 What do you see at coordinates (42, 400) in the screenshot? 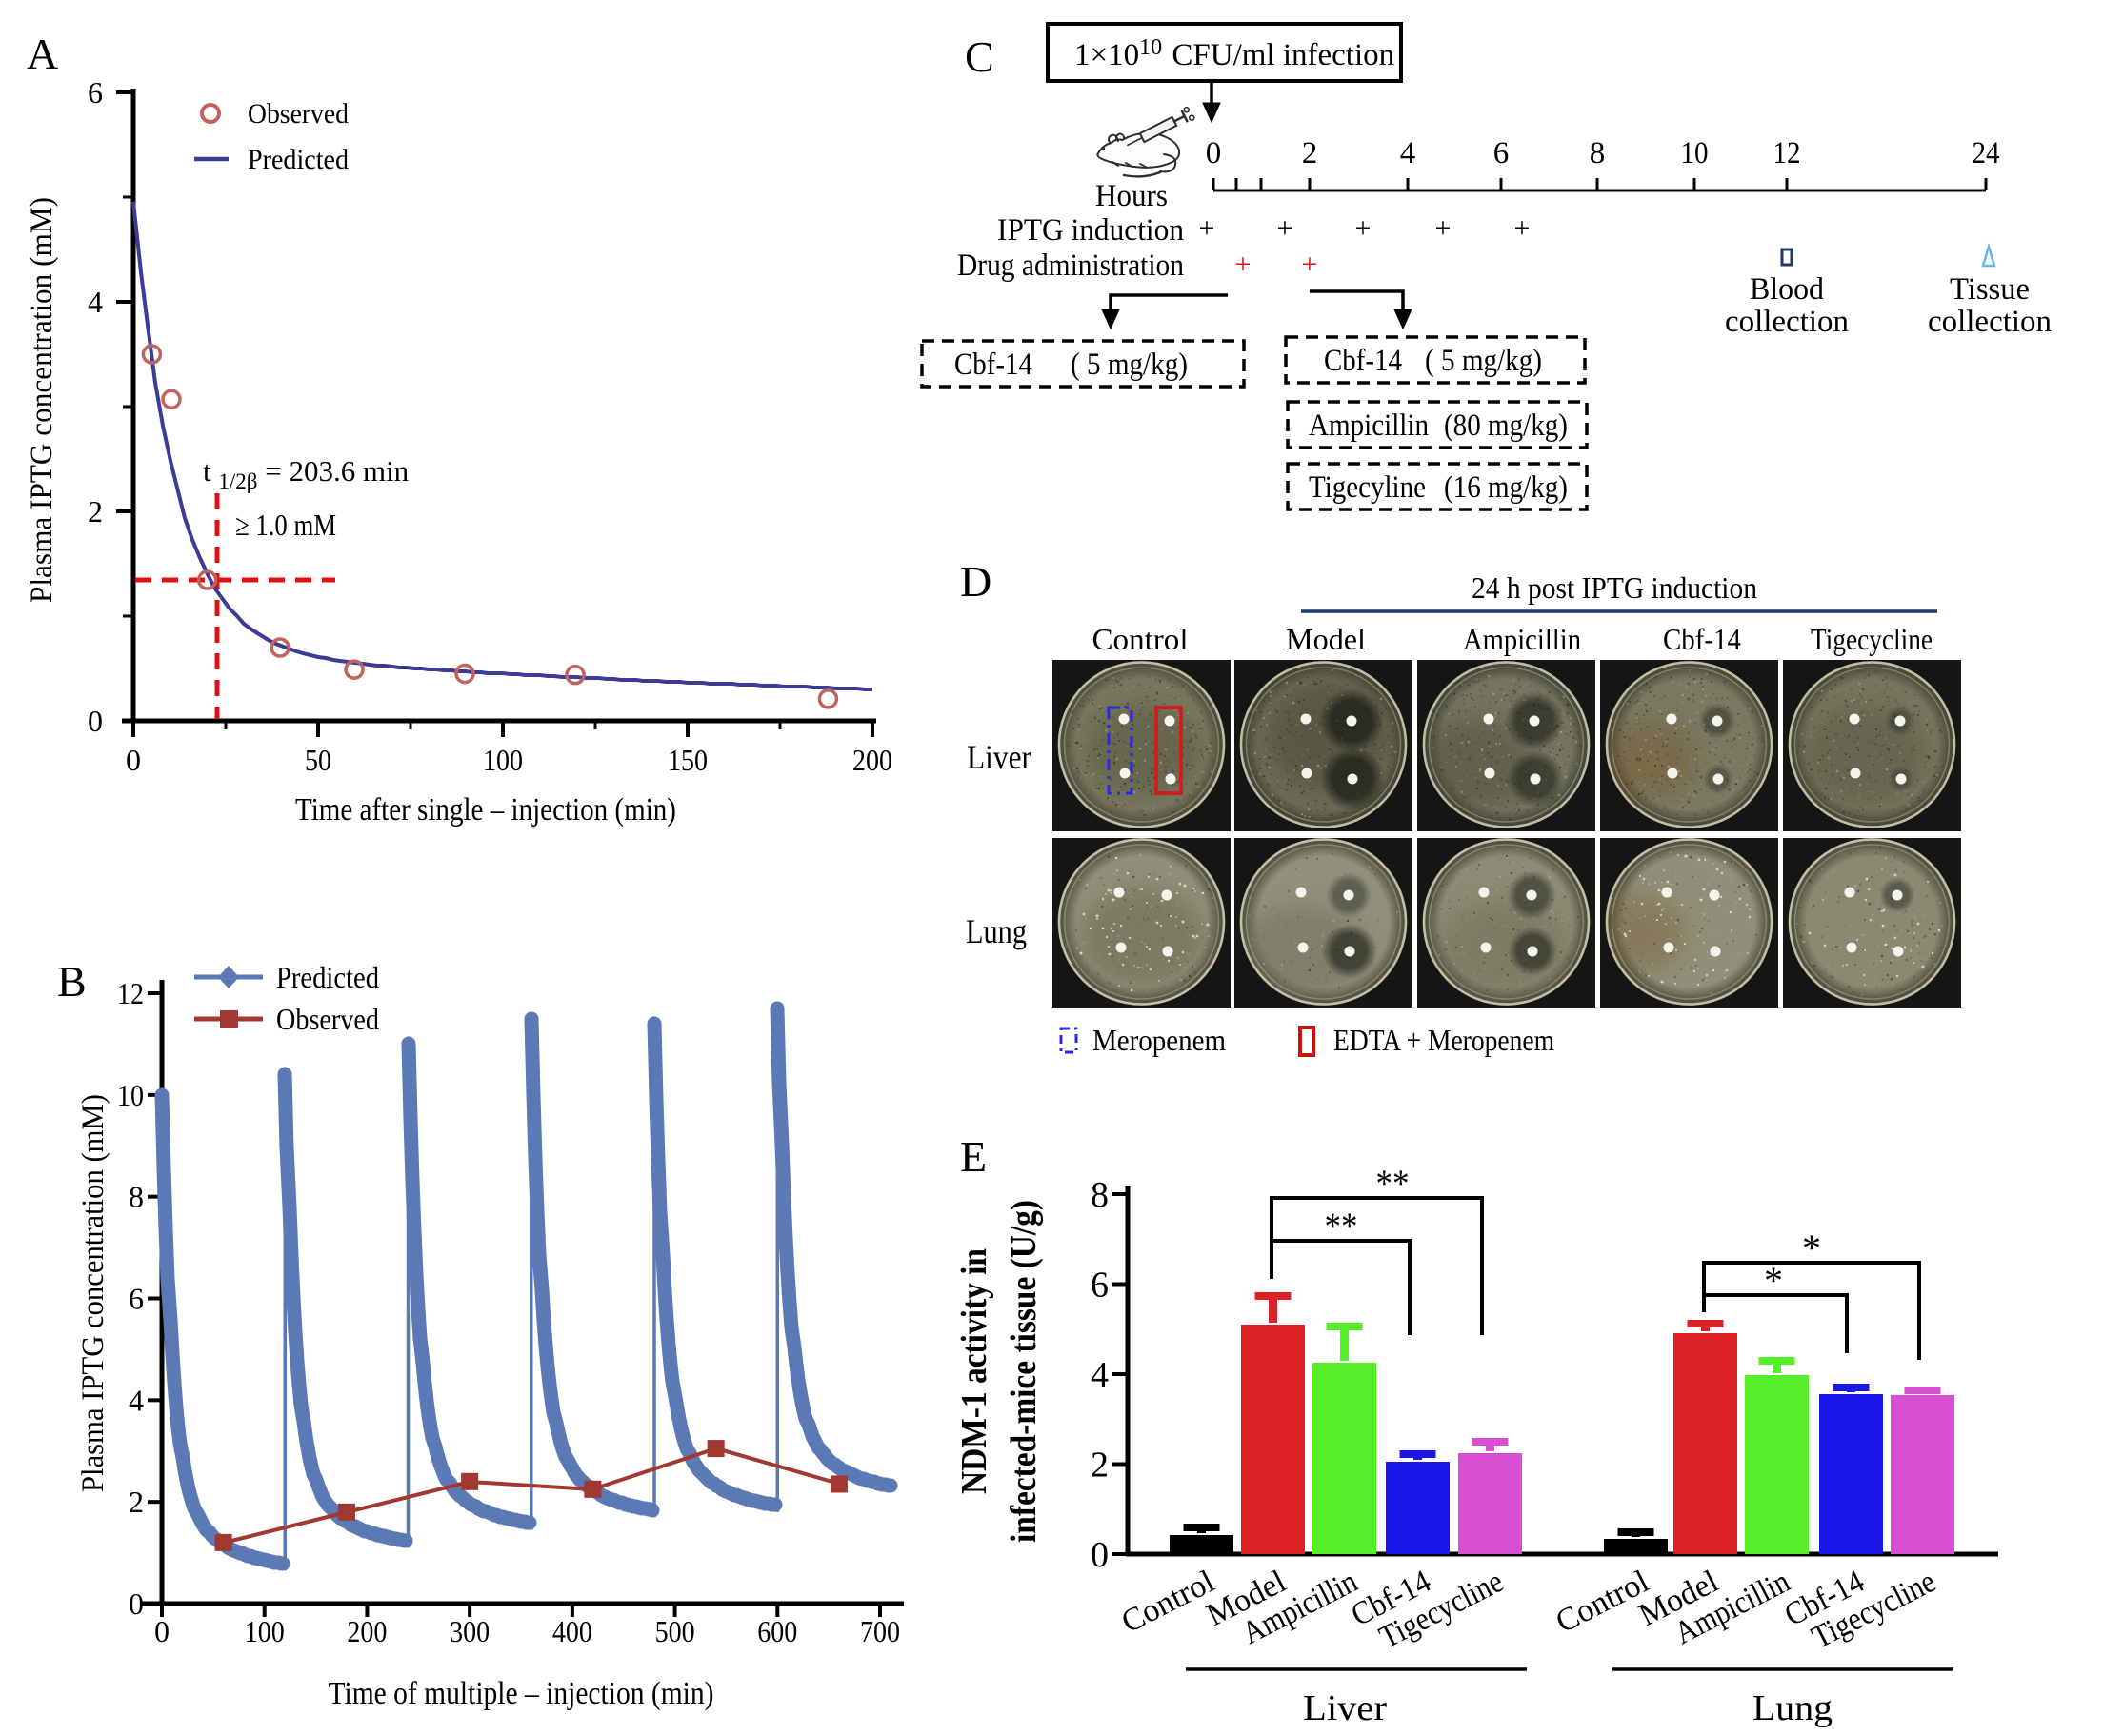
I see `svg-text:Plasma IPTG concentration (mM: Plasma IPTG concentration (mM)` at bounding box center [42, 400].